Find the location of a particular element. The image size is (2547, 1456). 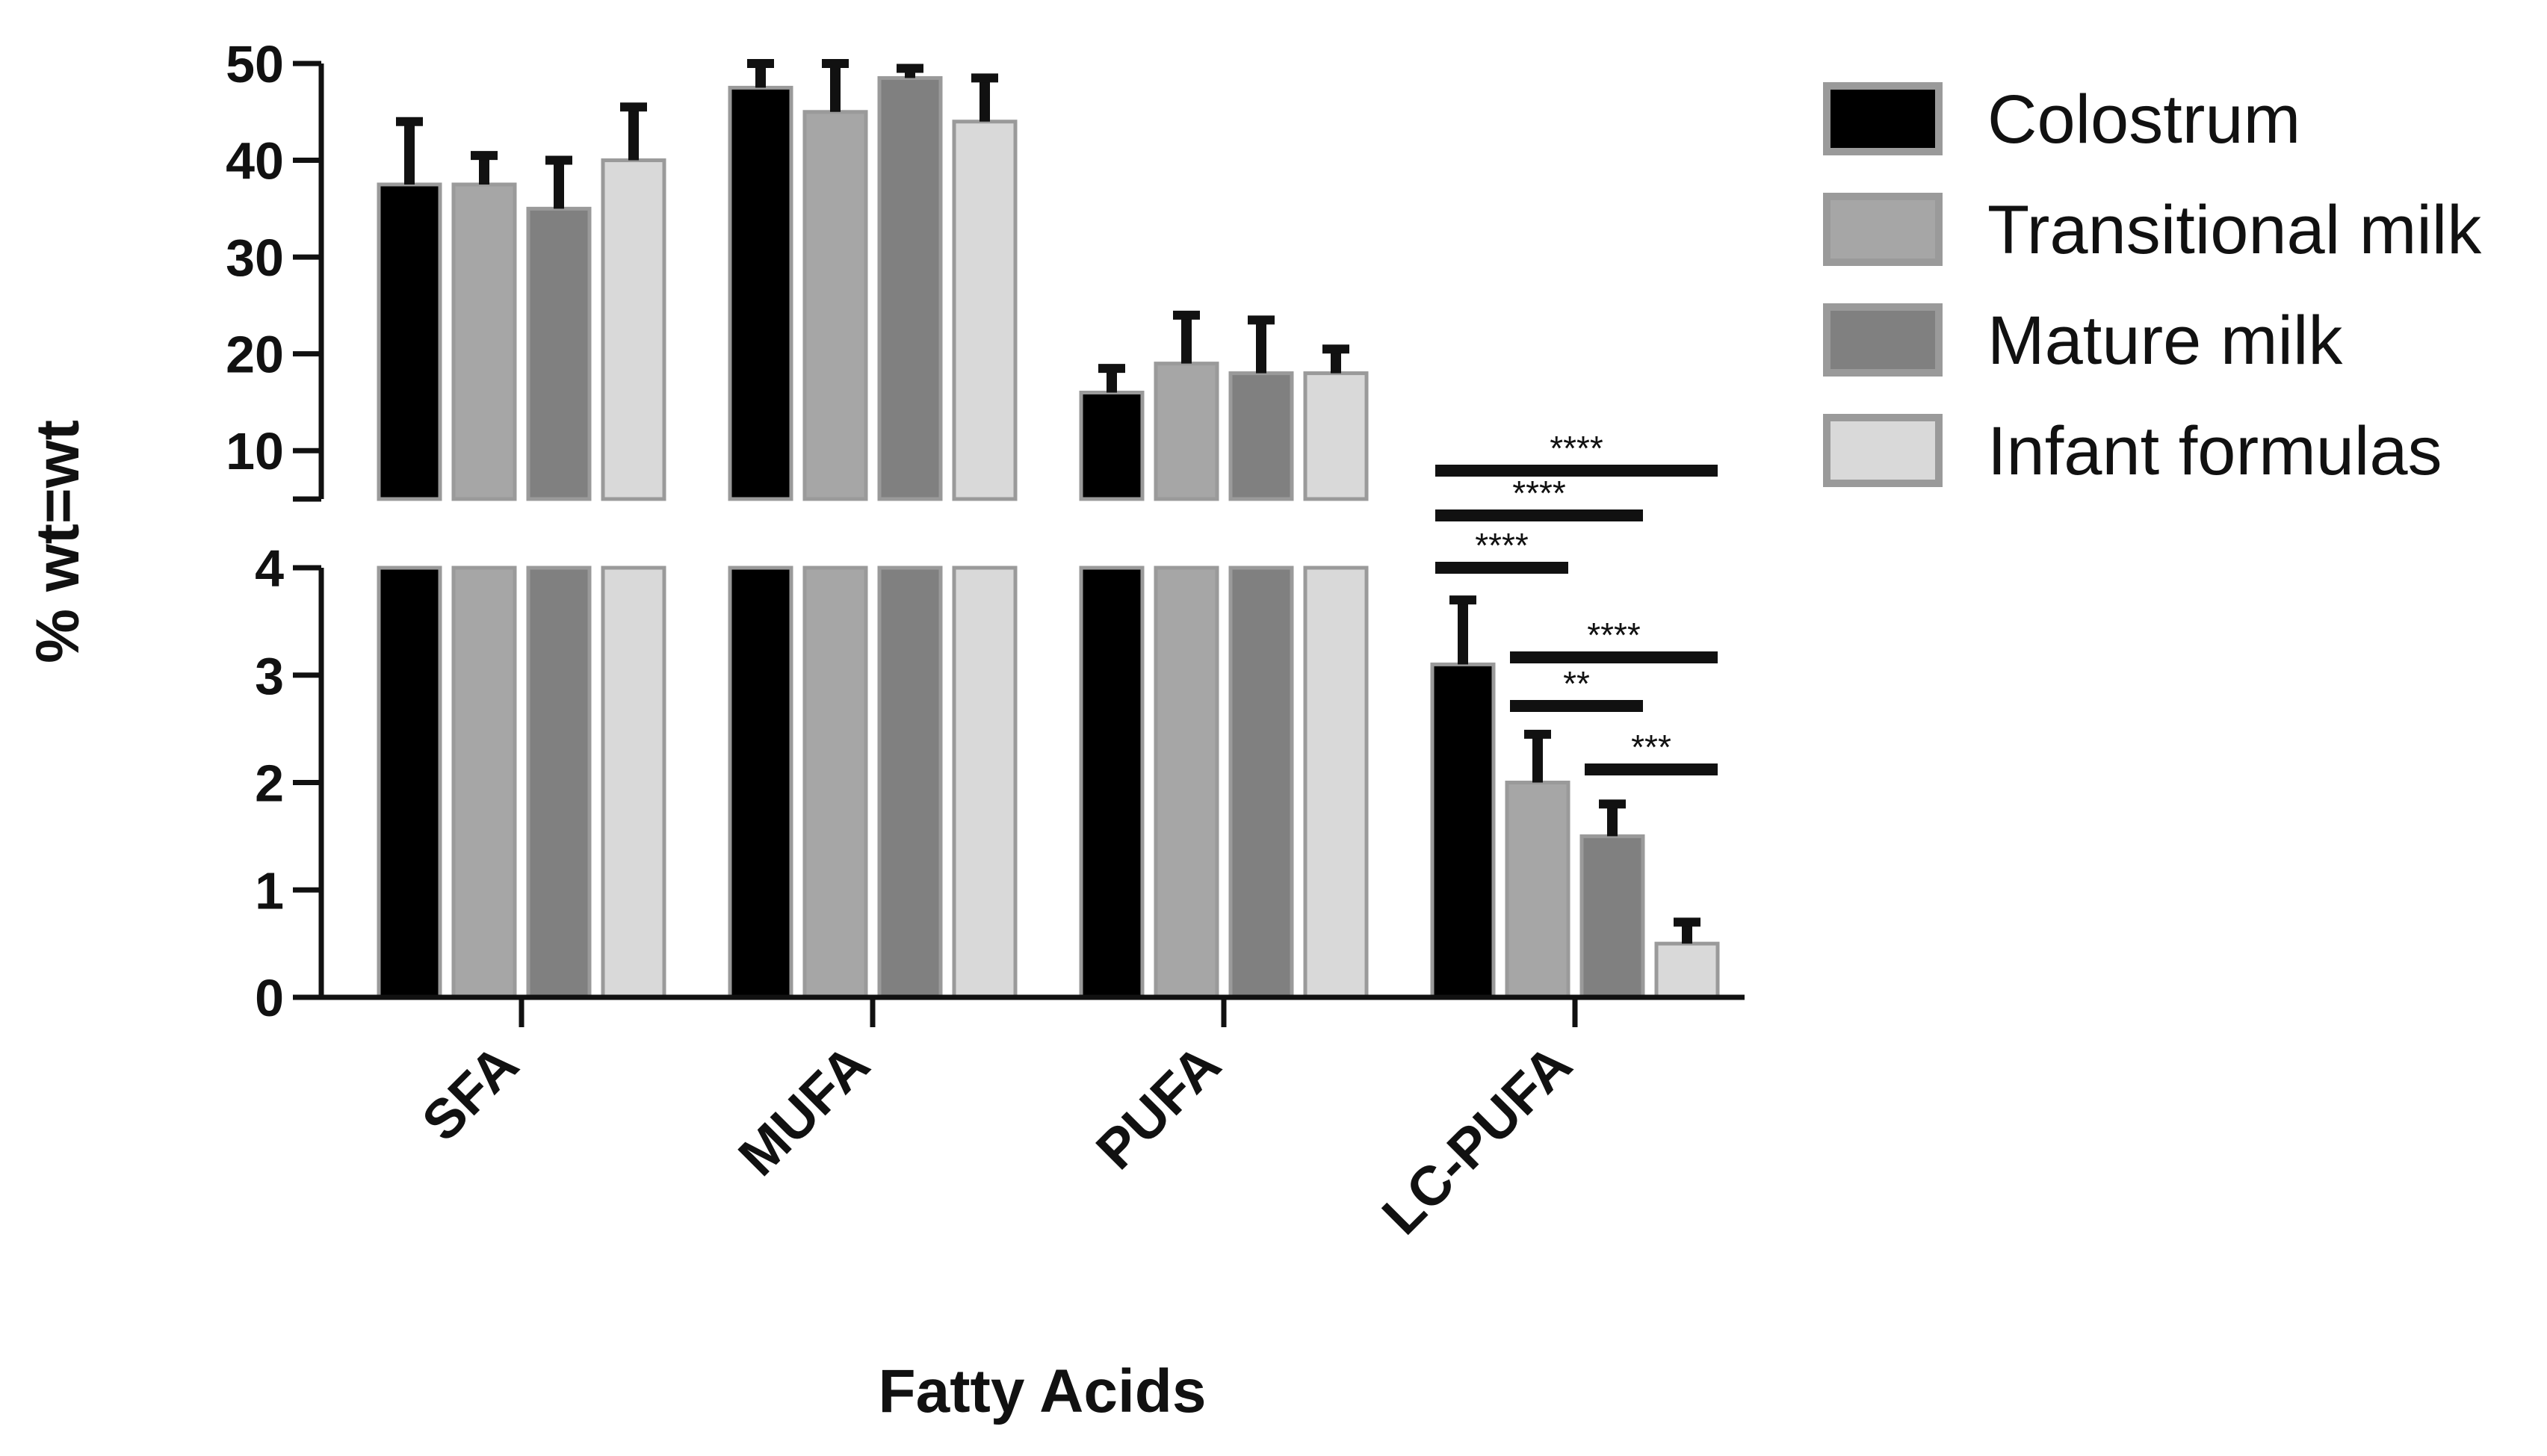

bar-mufa-mature-milk-lower is located at coordinates (910, 783).